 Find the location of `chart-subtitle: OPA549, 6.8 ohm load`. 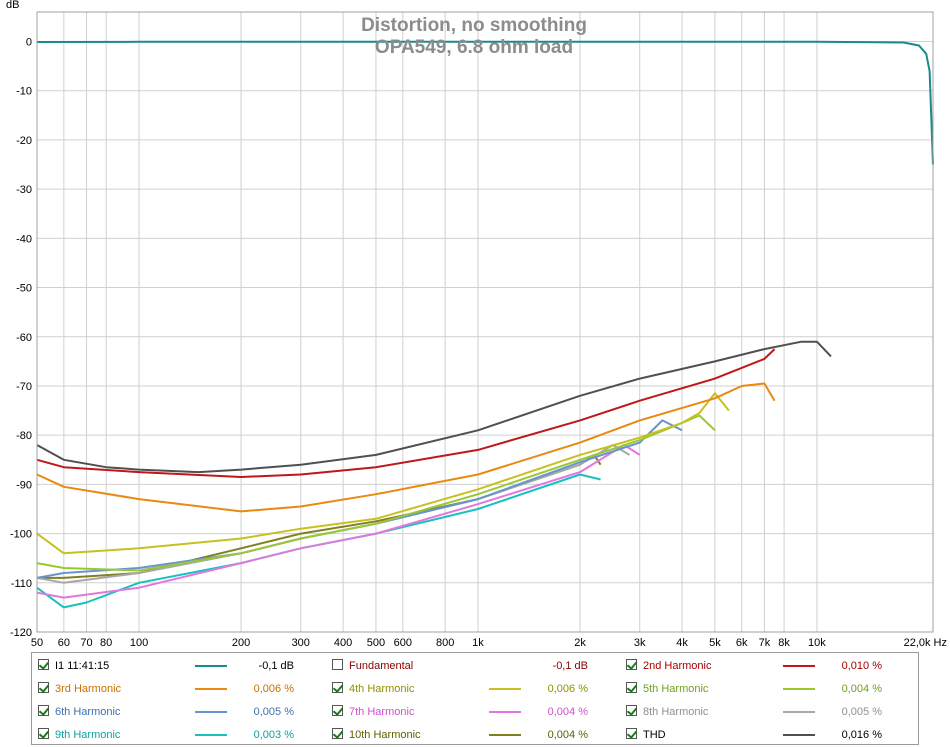

chart-subtitle: OPA549, 6.8 ohm load is located at coordinates (474, 47).